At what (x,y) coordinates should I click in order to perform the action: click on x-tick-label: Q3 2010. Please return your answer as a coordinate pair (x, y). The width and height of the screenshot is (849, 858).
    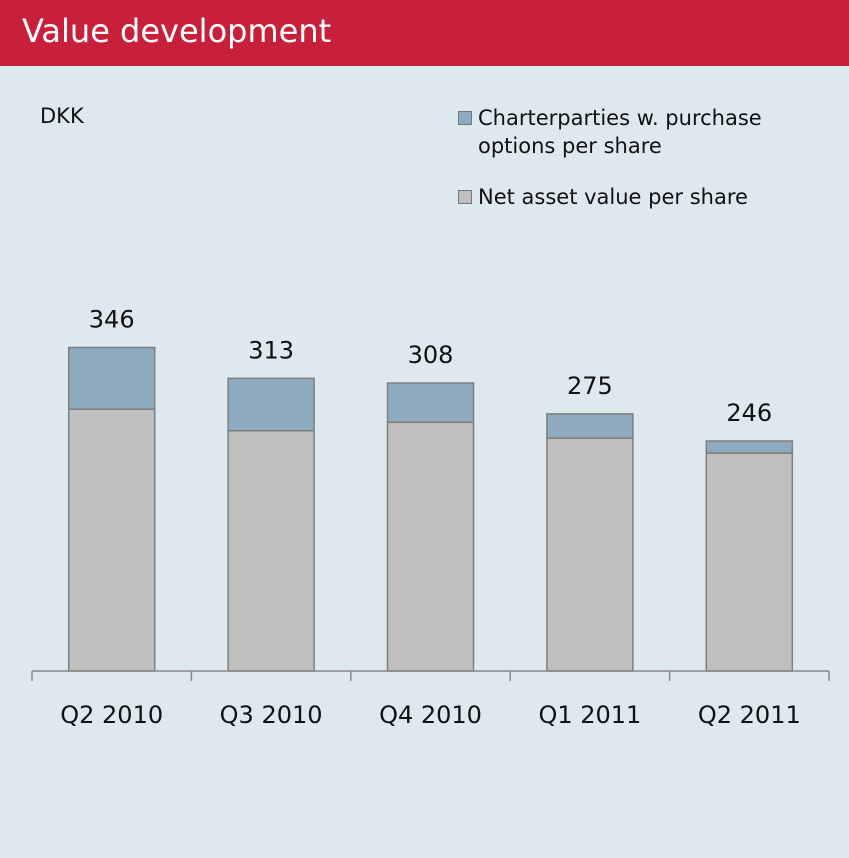
    Looking at the image, I should click on (271, 715).